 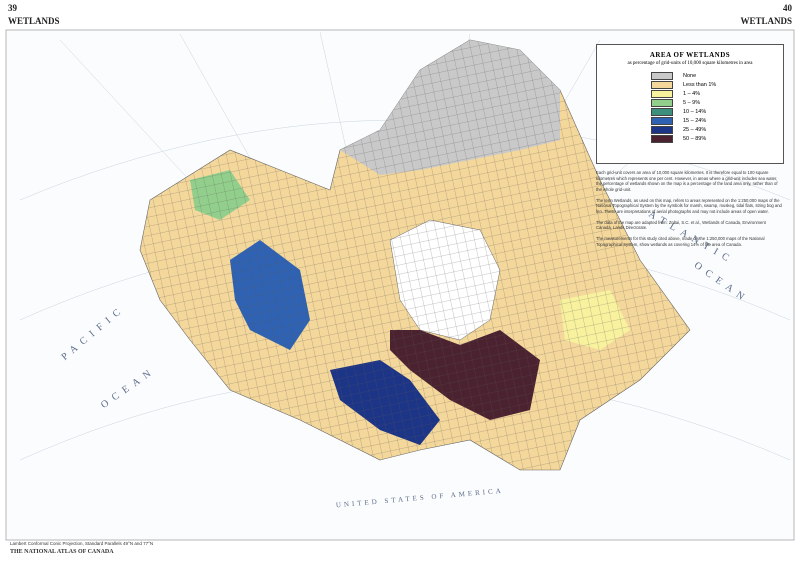 What do you see at coordinates (695, 120) in the screenshot?
I see `legend-label: 15 – 24%` at bounding box center [695, 120].